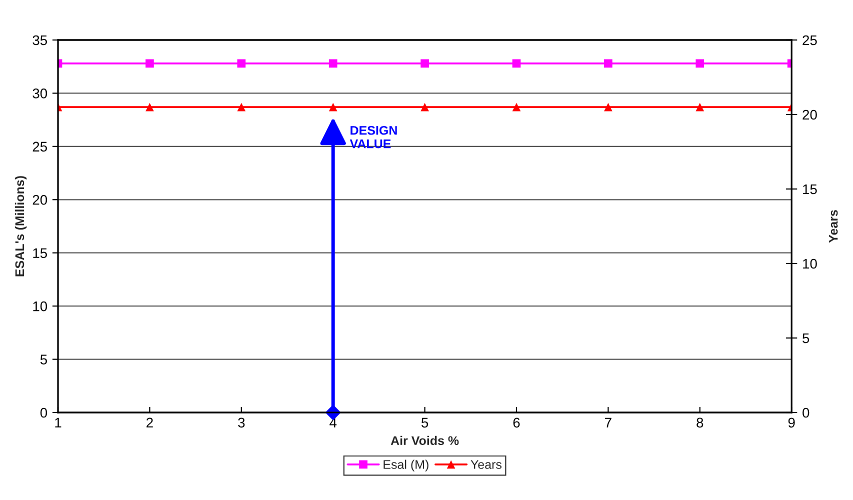 This screenshot has width=853, height=500. What do you see at coordinates (791, 423) in the screenshot?
I see `x-tick-label: 9` at bounding box center [791, 423].